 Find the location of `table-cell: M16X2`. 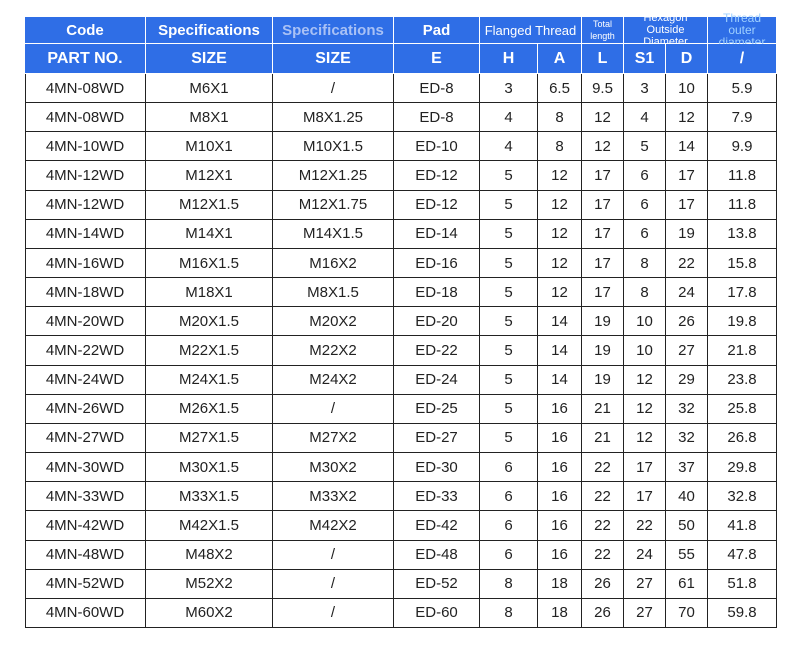

table-cell: M16X2 is located at coordinates (333, 263).